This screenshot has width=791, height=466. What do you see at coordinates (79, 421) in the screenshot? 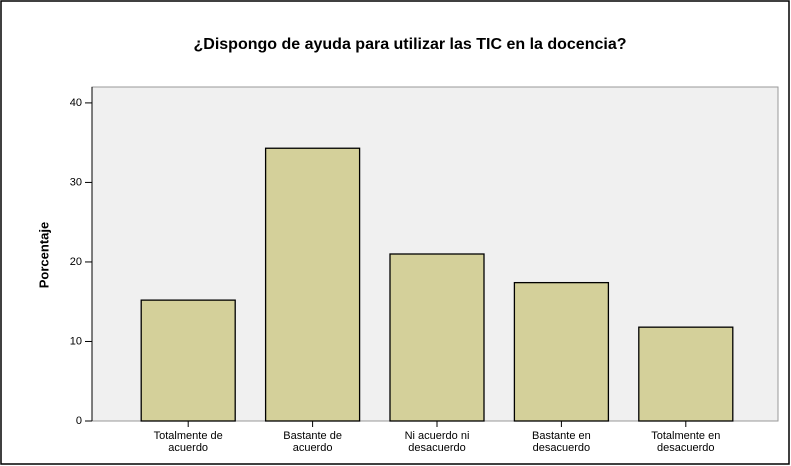
I see `y-tick-label: 0` at bounding box center [79, 421].